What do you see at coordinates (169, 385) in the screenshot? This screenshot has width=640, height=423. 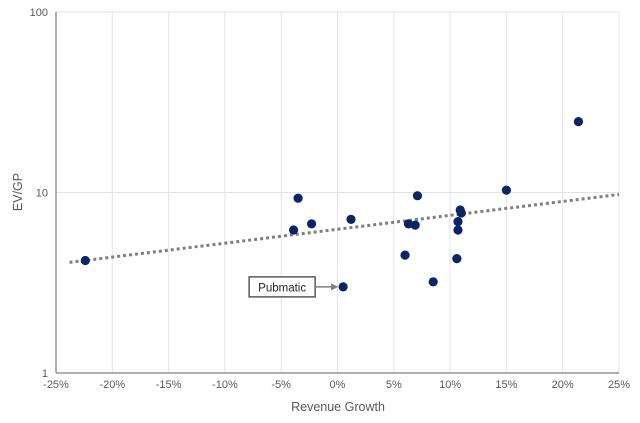 I see `x-tick-label: -15%` at bounding box center [169, 385].